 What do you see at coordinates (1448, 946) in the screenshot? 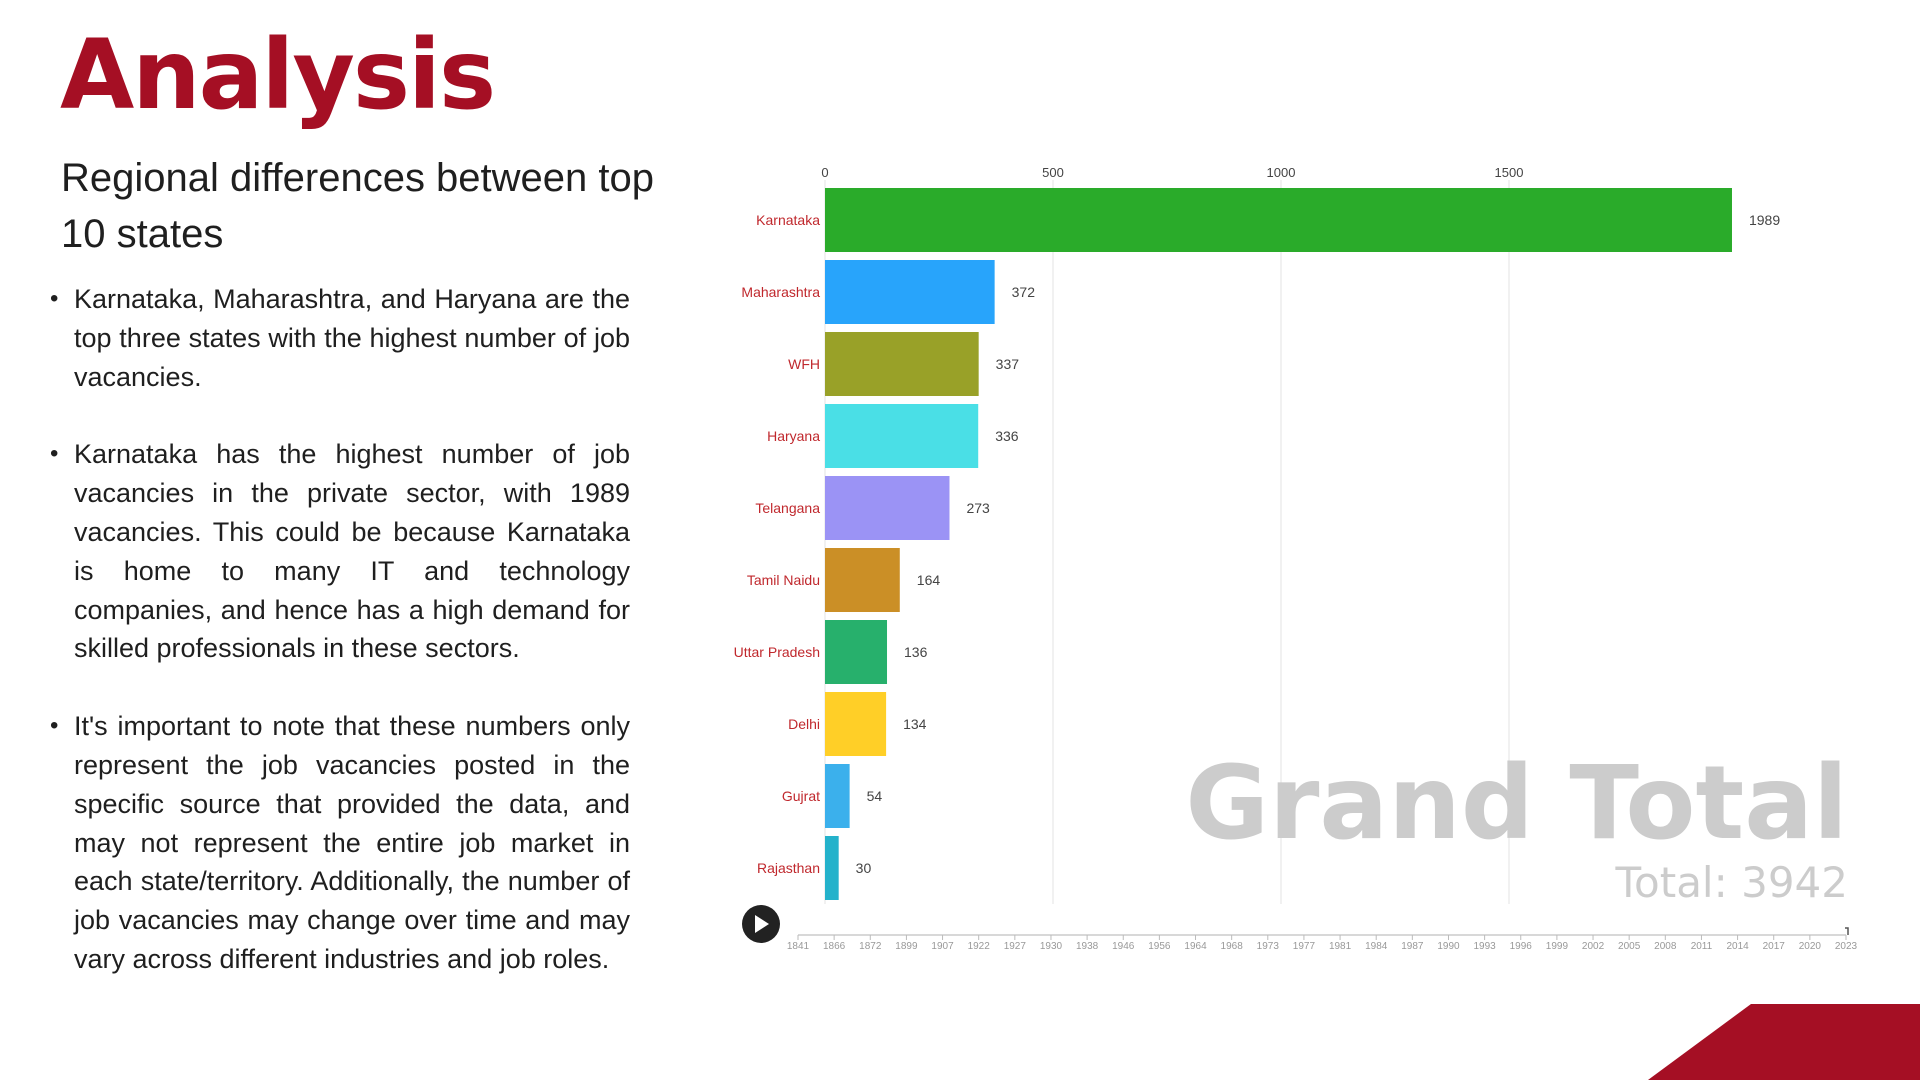
I see `timeline-year-label: 1990` at bounding box center [1448, 946].